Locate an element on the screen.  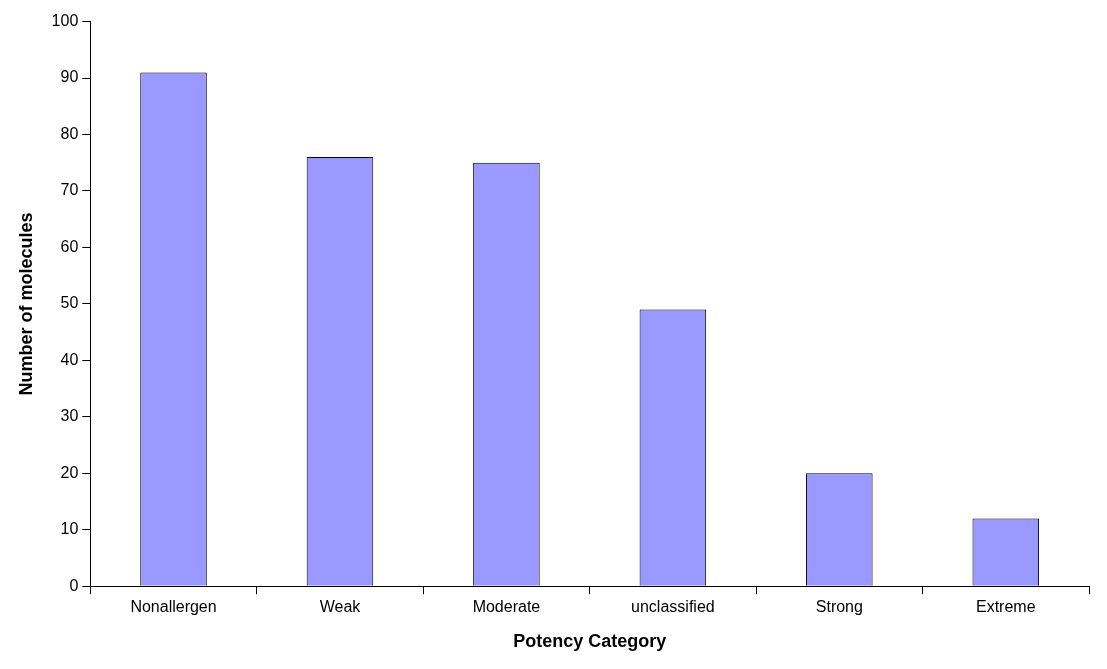
y-tick-label: 10 is located at coordinates (69, 529).